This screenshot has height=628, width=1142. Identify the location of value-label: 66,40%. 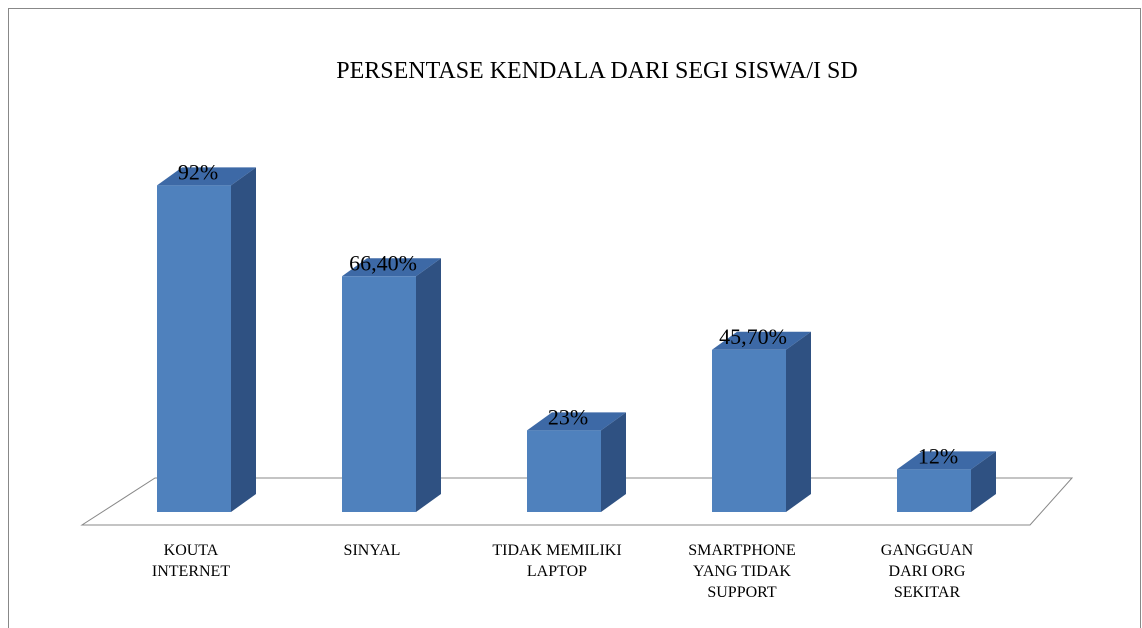
(383, 262).